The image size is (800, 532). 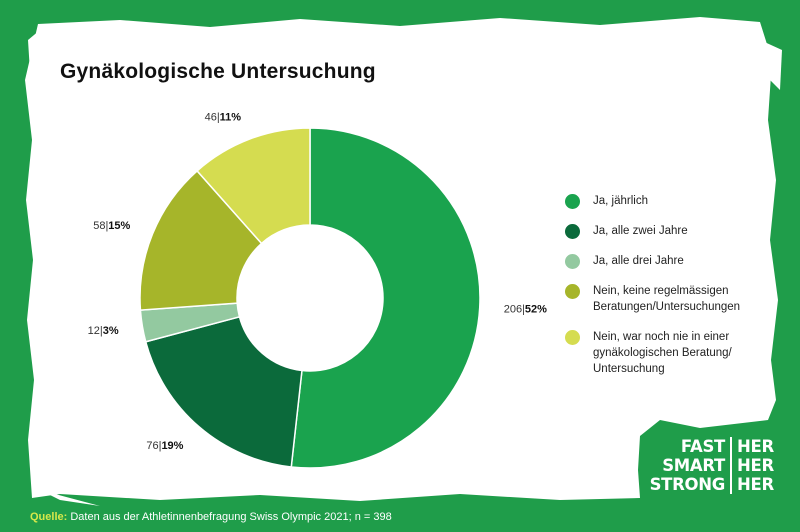 What do you see at coordinates (620, 201) in the screenshot?
I see `legend-label: Ja, jährlich` at bounding box center [620, 201].